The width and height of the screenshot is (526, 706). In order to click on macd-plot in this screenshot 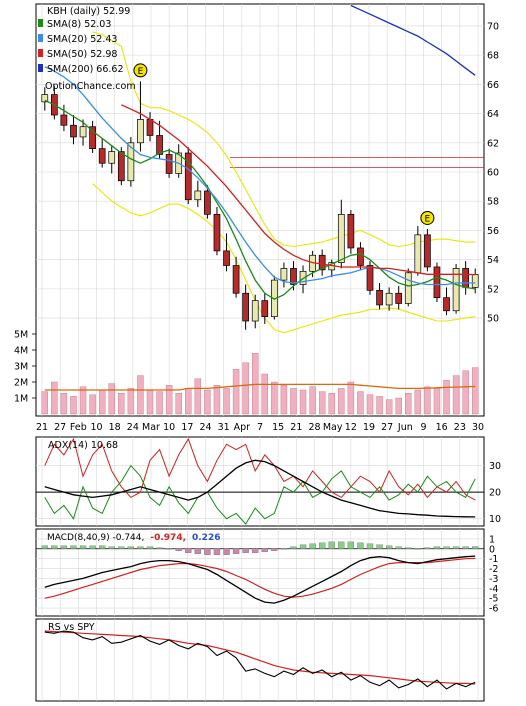, I will do `click(260, 572)`.